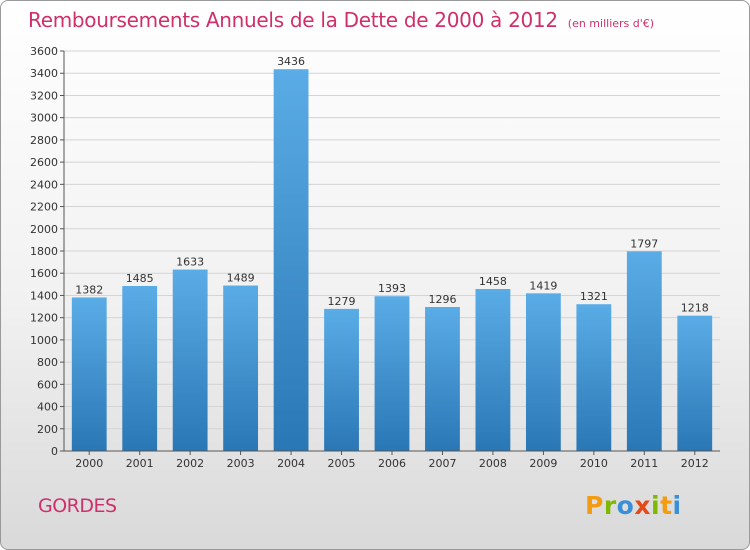 This screenshot has width=750, height=550. What do you see at coordinates (44, 229) in the screenshot?
I see `y-tick-label: 2000` at bounding box center [44, 229].